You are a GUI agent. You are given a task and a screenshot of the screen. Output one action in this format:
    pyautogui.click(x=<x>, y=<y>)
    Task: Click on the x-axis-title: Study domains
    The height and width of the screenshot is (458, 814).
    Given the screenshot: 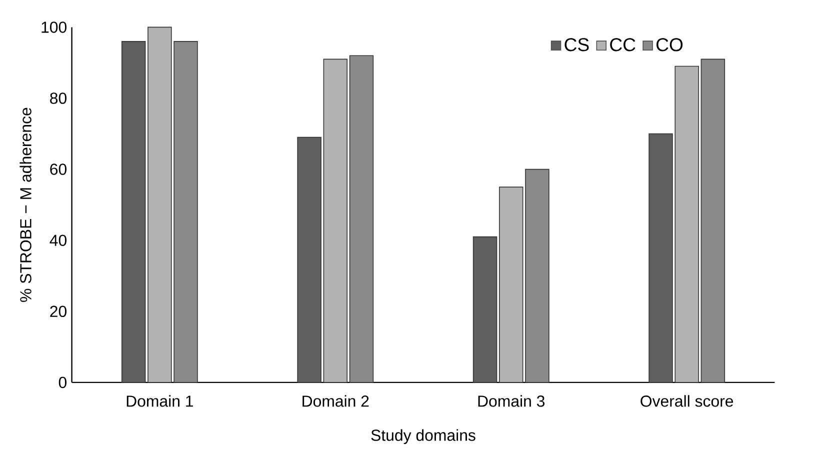 What is the action you would take?
    pyautogui.click(x=423, y=436)
    